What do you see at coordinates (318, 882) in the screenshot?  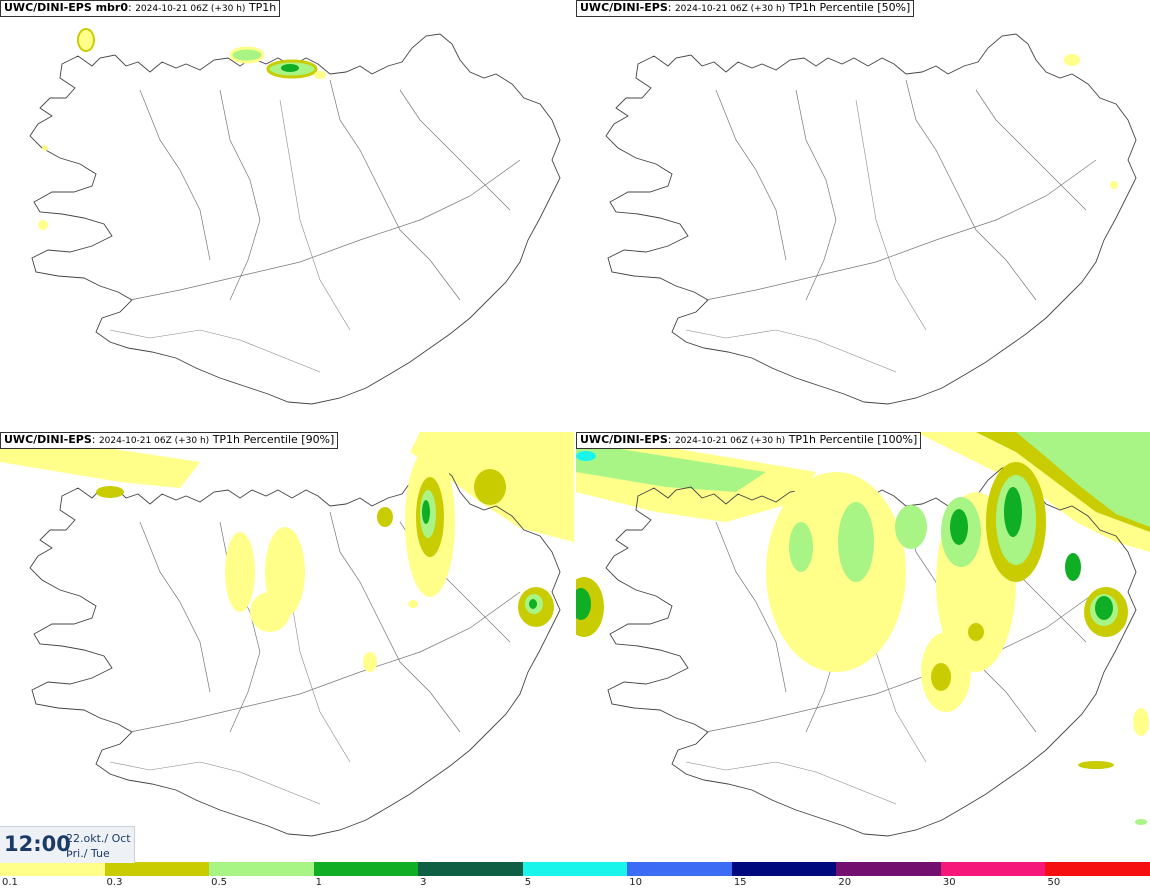 I see `colorbar-tick-label: 1` at bounding box center [318, 882].